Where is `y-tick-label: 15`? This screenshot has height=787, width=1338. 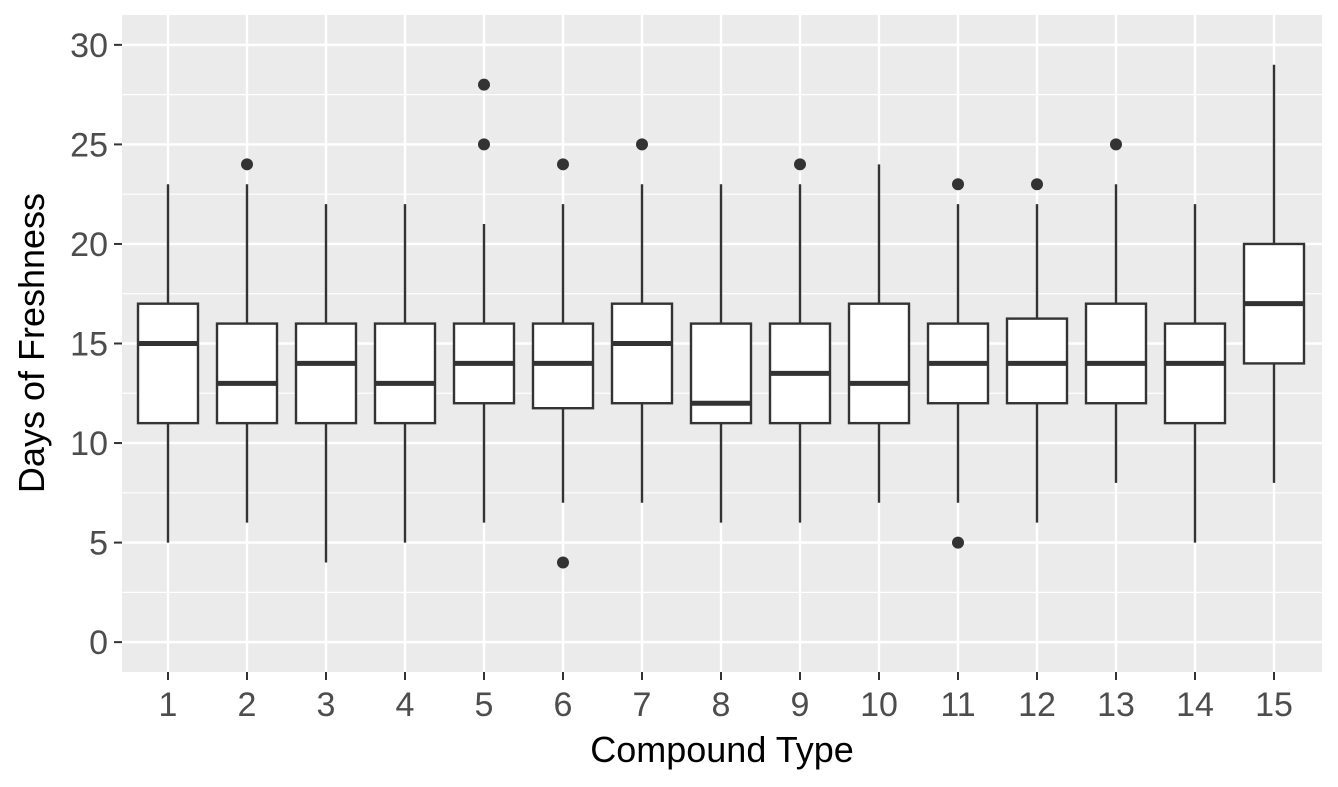 y-tick-label: 15 is located at coordinates (89, 345).